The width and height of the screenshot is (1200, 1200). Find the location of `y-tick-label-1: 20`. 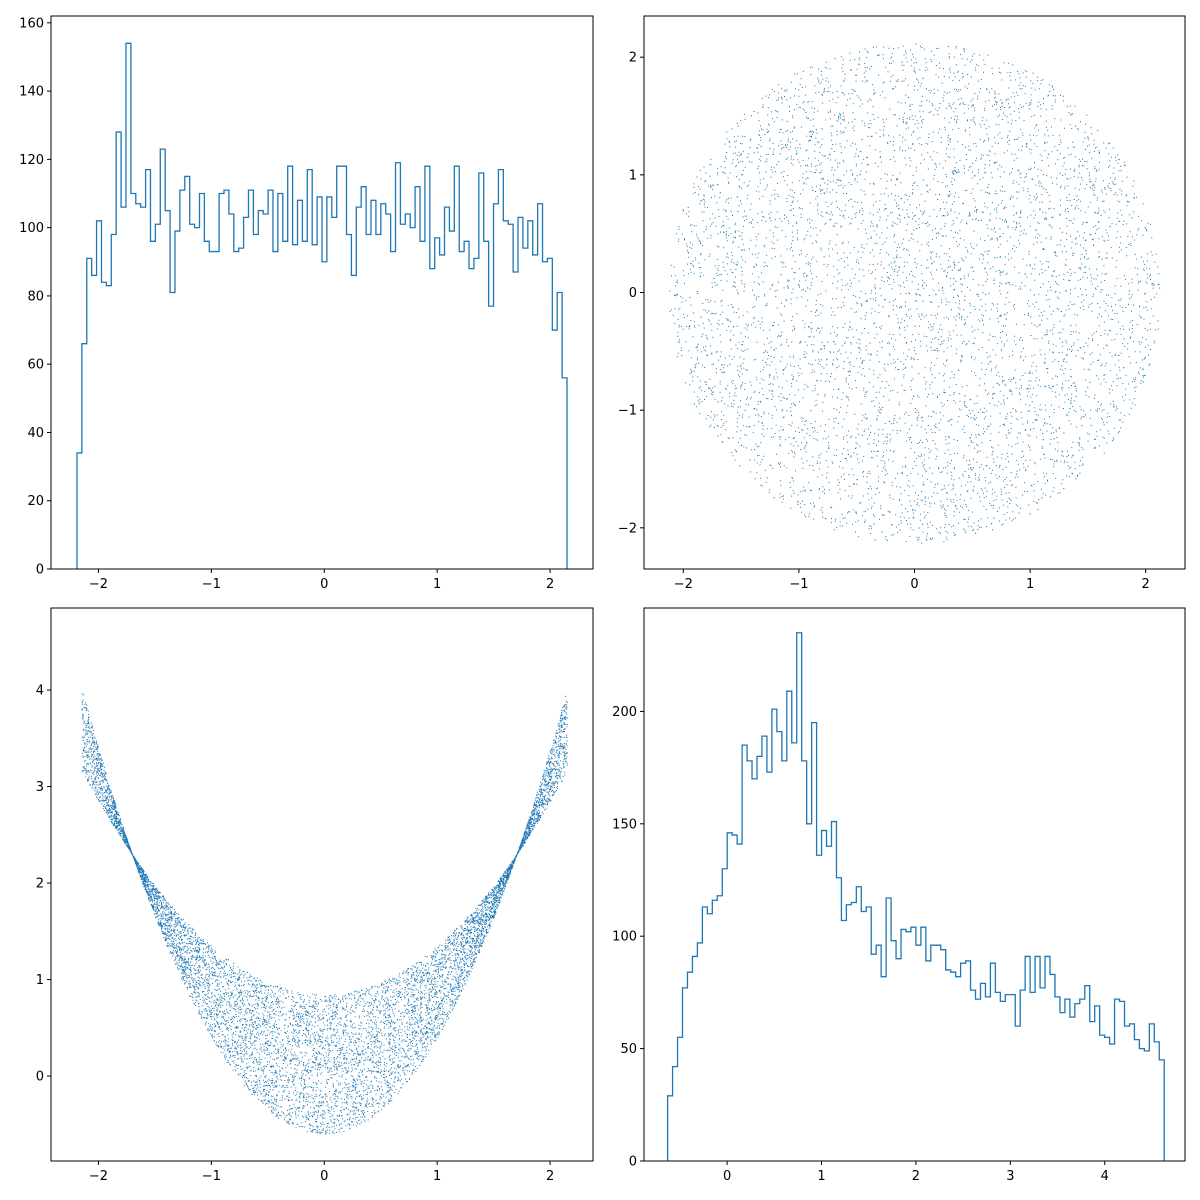

y-tick-label-1: 20 is located at coordinates (35, 501).